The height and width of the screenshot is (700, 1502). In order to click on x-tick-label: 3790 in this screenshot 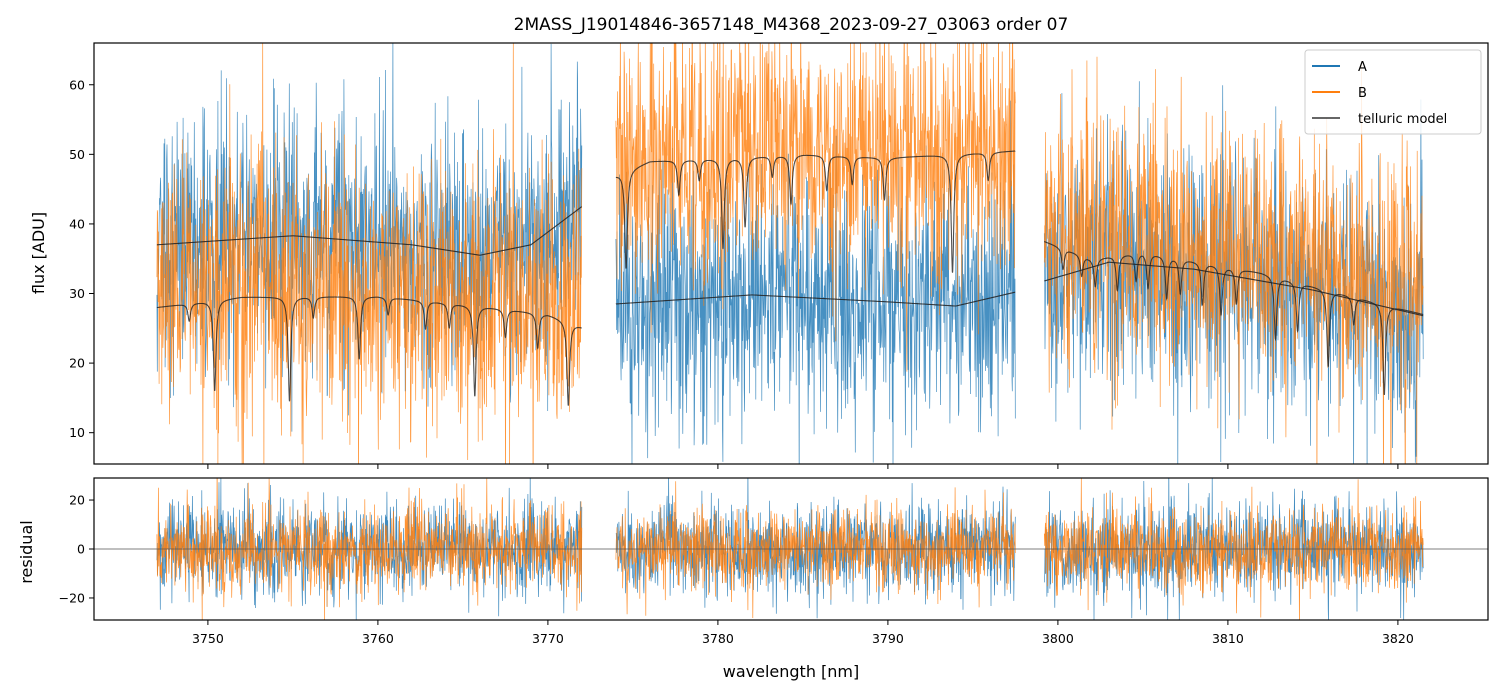, I will do `click(888, 638)`.